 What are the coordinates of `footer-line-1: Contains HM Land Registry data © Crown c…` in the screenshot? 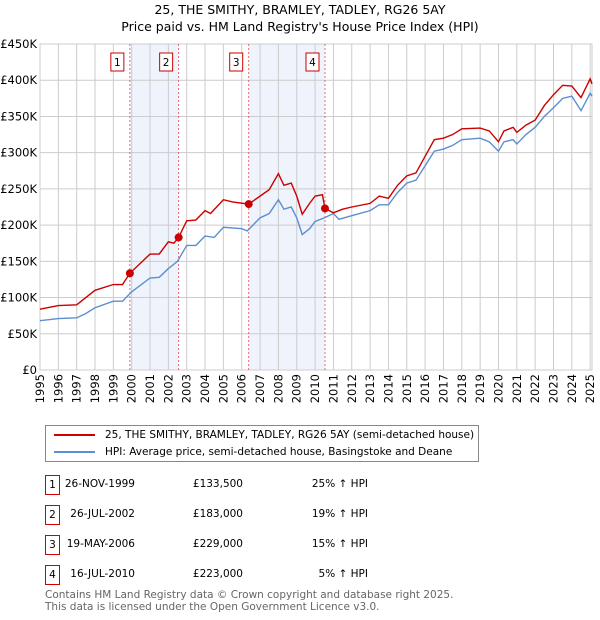 It's located at (249, 595).